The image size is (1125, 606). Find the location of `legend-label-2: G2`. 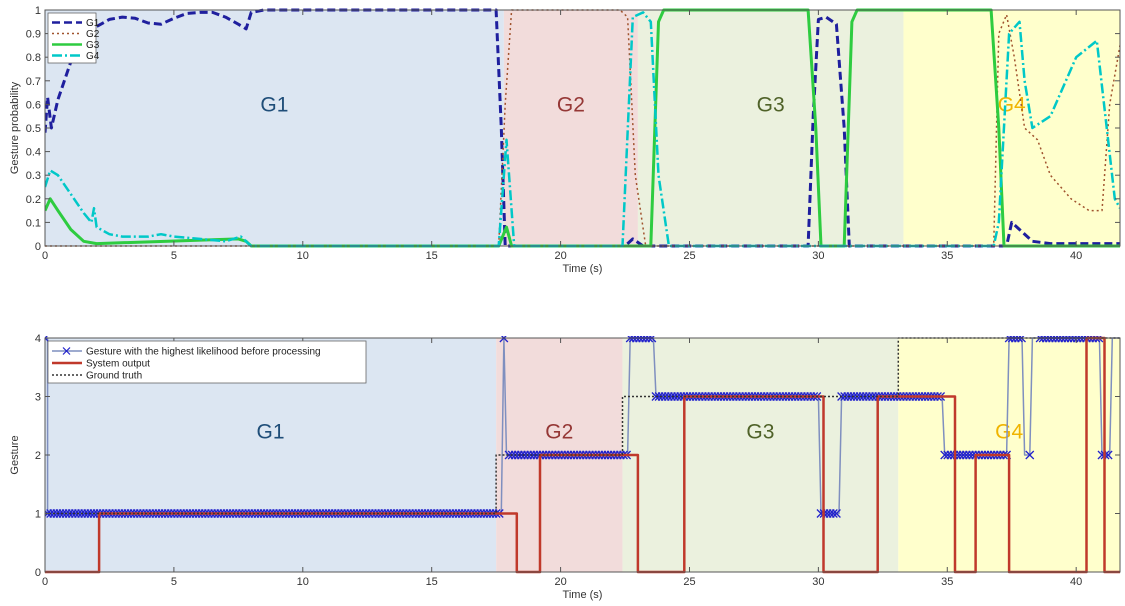

legend-label-2: G2 is located at coordinates (93, 34).